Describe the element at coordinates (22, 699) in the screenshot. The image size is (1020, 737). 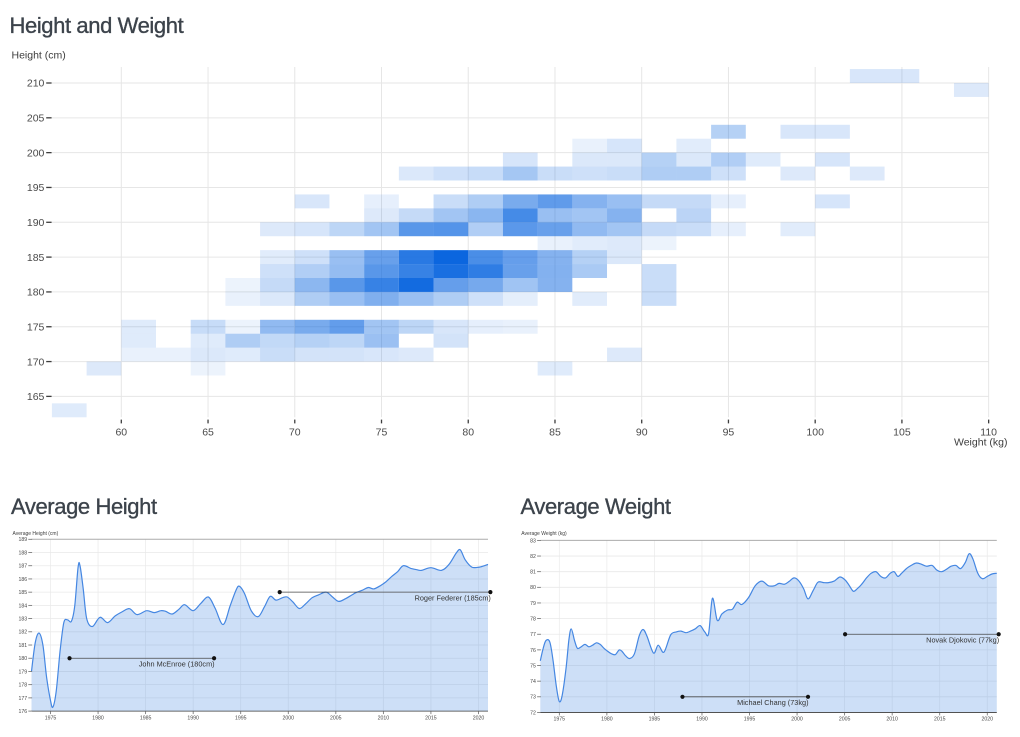
I see `svg-text: 177` at that location.